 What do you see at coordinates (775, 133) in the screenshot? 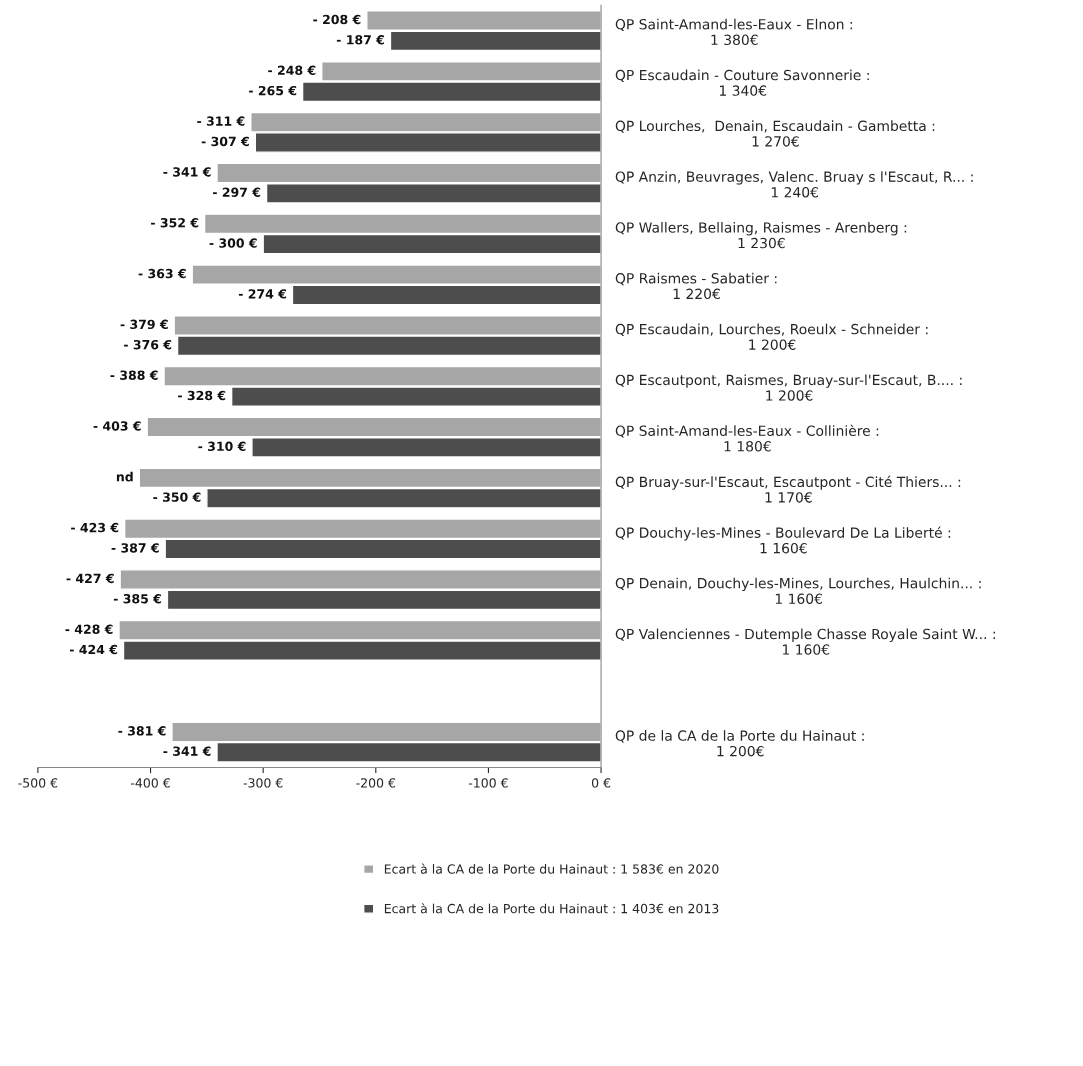
I see `y-tick-label: QP Lourches, Denain, Escaudain - Gambetta : 1 270€` at bounding box center [775, 133].